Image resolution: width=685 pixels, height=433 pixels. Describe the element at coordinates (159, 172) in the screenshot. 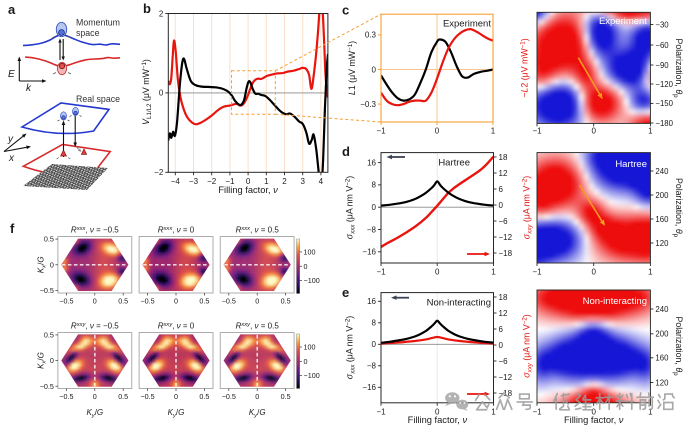

I see `svg-text: −2` at that location.